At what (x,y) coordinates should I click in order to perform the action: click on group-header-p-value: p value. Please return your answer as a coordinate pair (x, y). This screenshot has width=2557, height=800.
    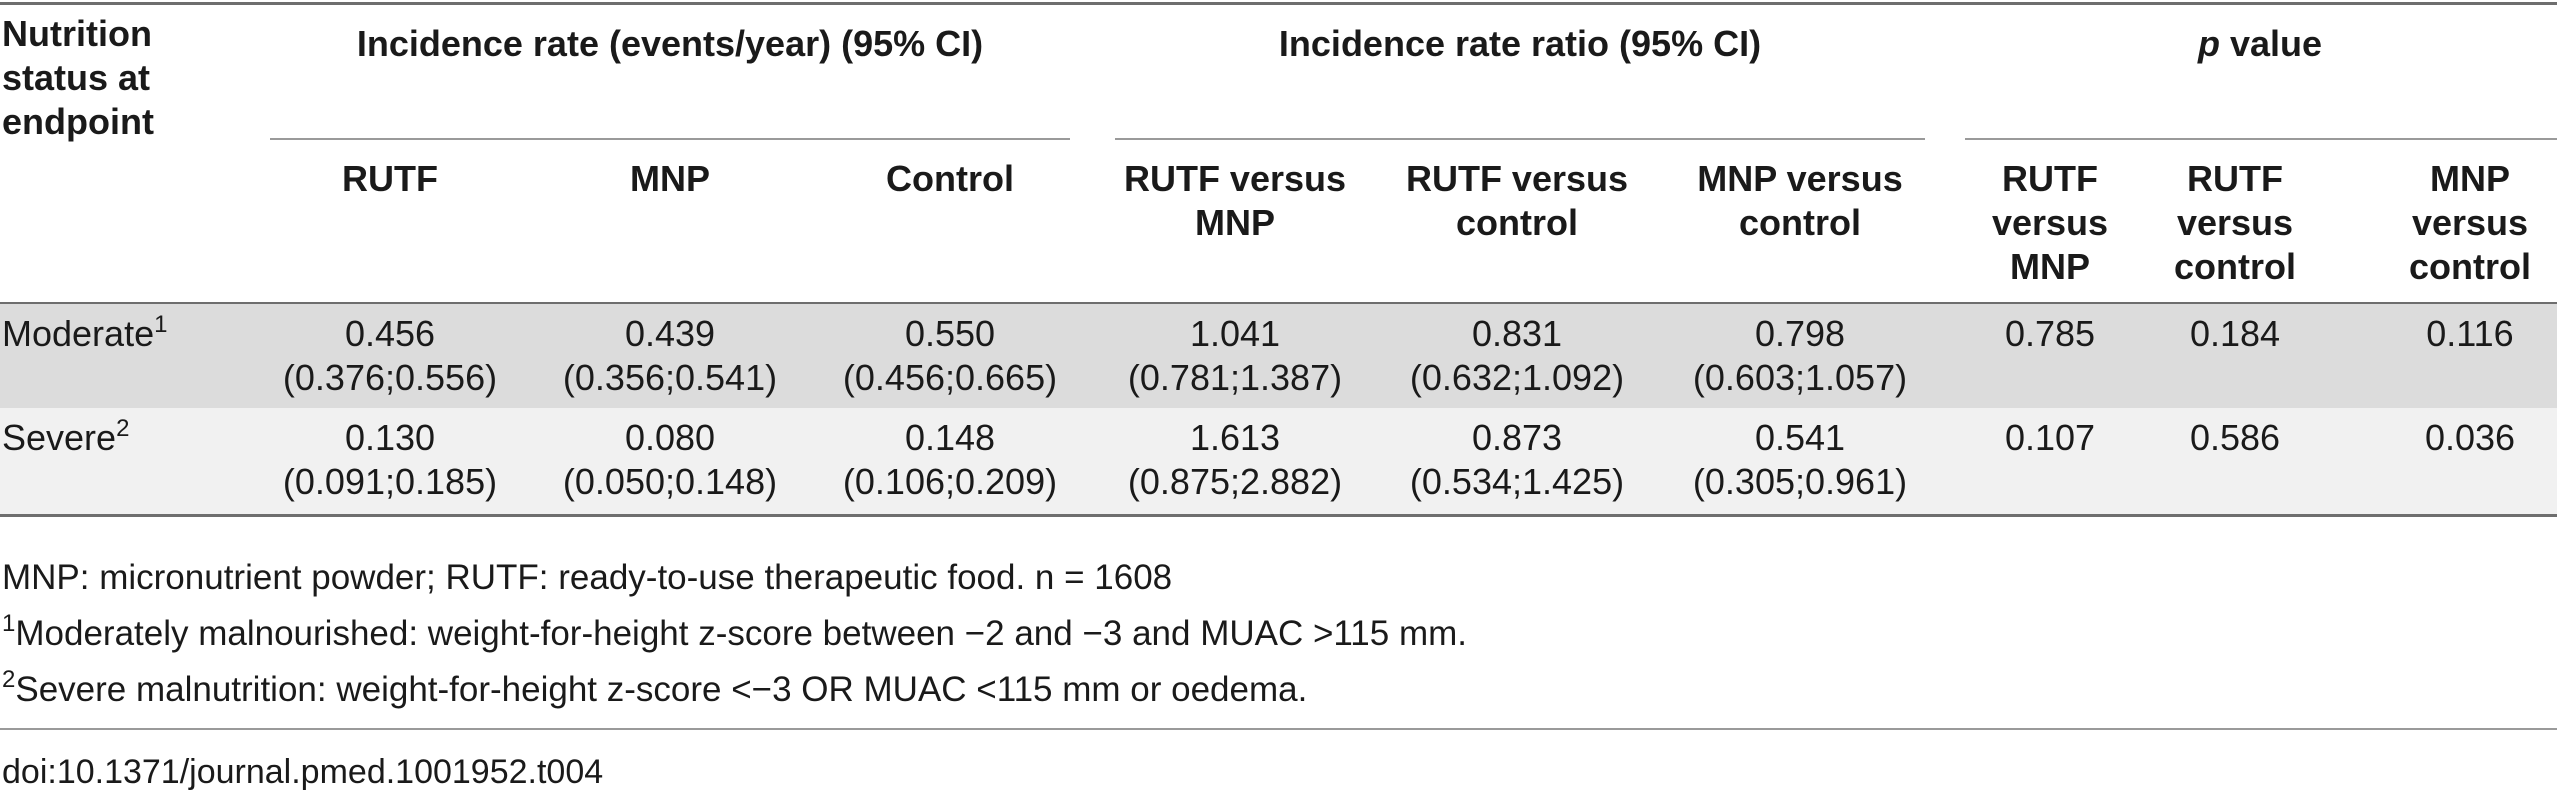
    Looking at the image, I should click on (2260, 44).